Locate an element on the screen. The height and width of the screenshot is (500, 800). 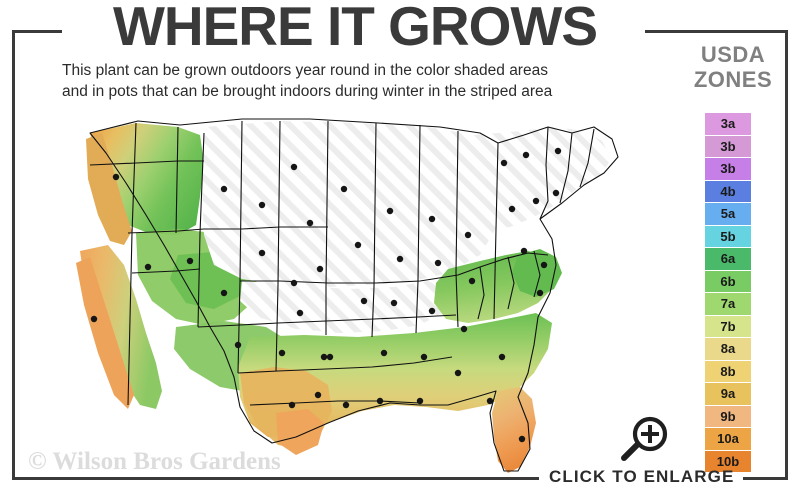
legend-zone-6a: 6a is located at coordinates (728, 259).